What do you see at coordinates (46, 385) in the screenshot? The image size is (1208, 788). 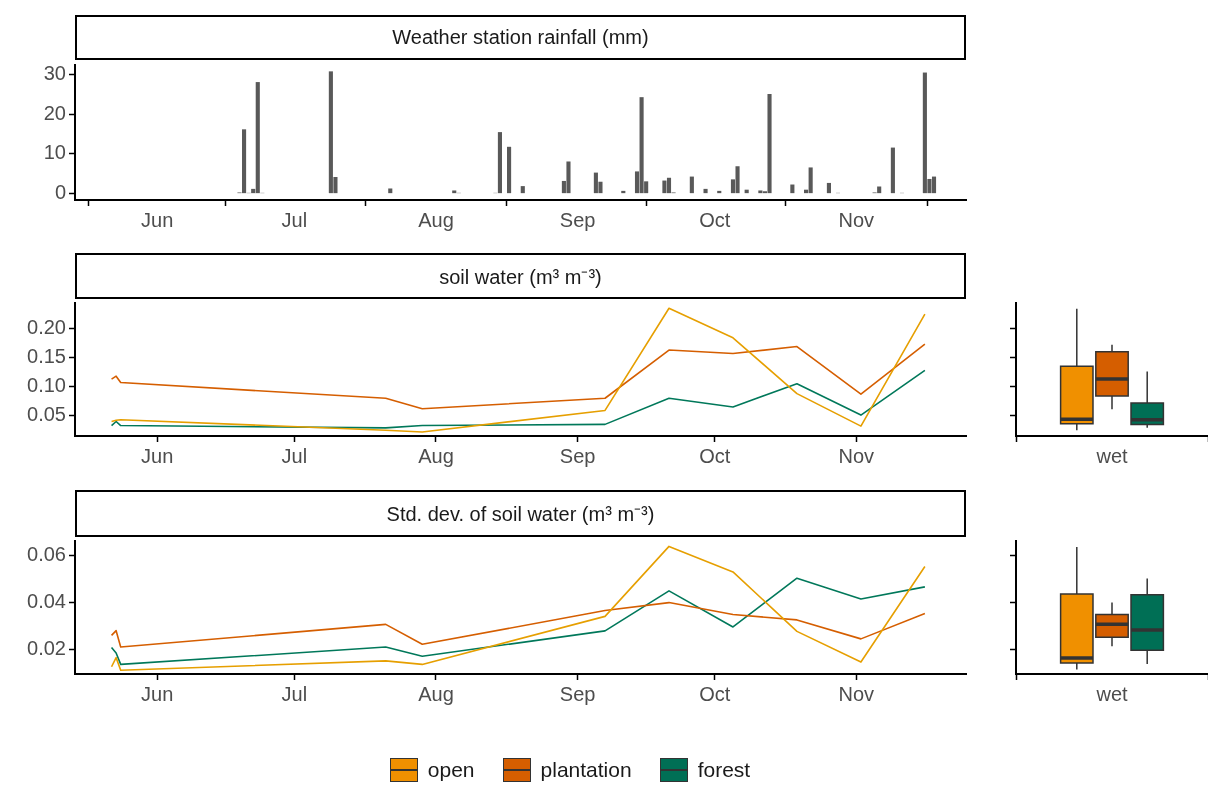 I see `y-tick-label: 0.10` at bounding box center [46, 385].